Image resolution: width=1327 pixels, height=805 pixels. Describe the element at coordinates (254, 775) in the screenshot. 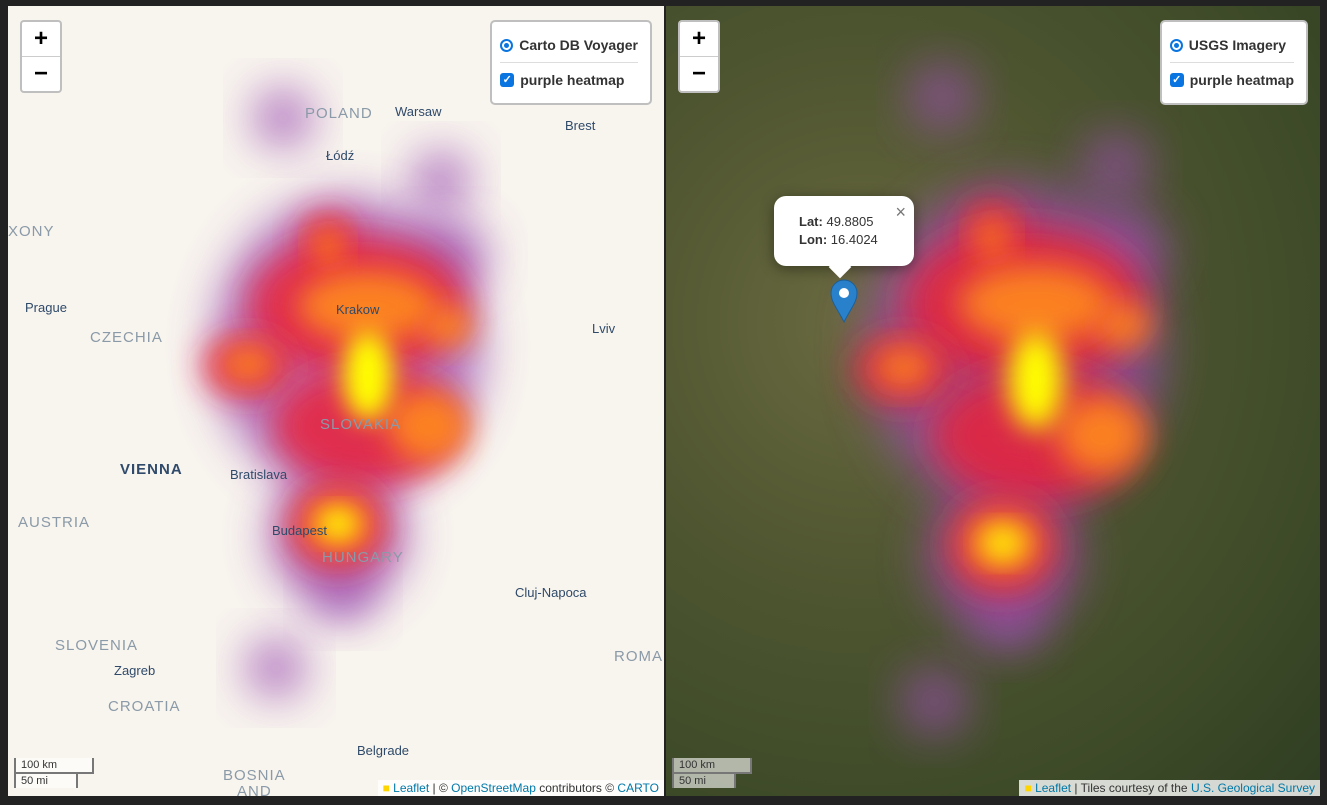

I see `place-label: BOSNIA` at that location.